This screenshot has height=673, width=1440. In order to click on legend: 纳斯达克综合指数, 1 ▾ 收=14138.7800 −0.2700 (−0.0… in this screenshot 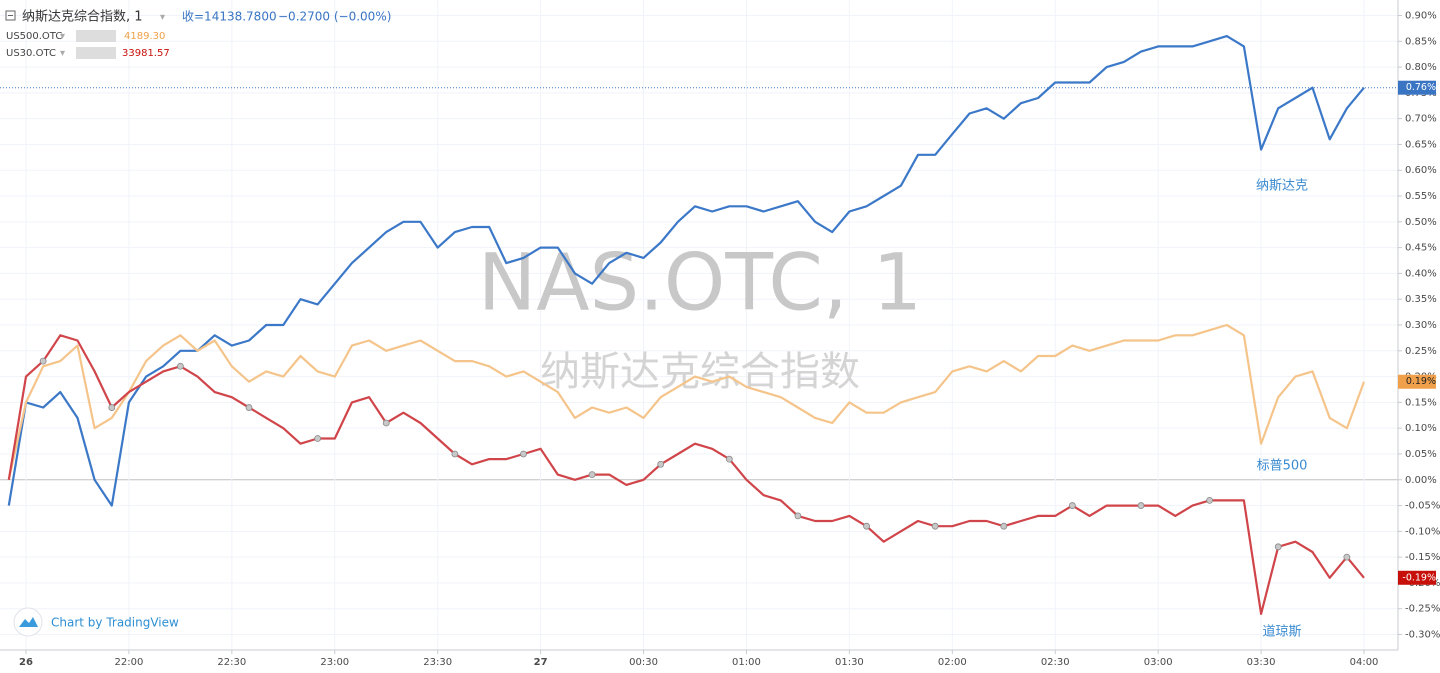, I will do `click(198, 34)`.